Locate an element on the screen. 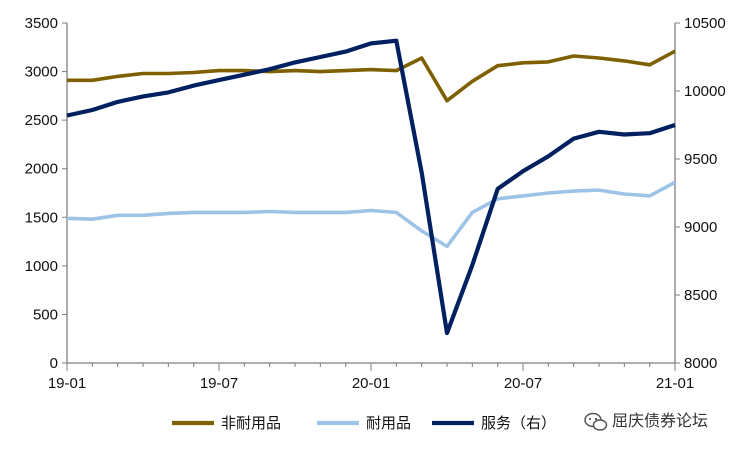  legend-label-1: 耐用品 is located at coordinates (388, 423).